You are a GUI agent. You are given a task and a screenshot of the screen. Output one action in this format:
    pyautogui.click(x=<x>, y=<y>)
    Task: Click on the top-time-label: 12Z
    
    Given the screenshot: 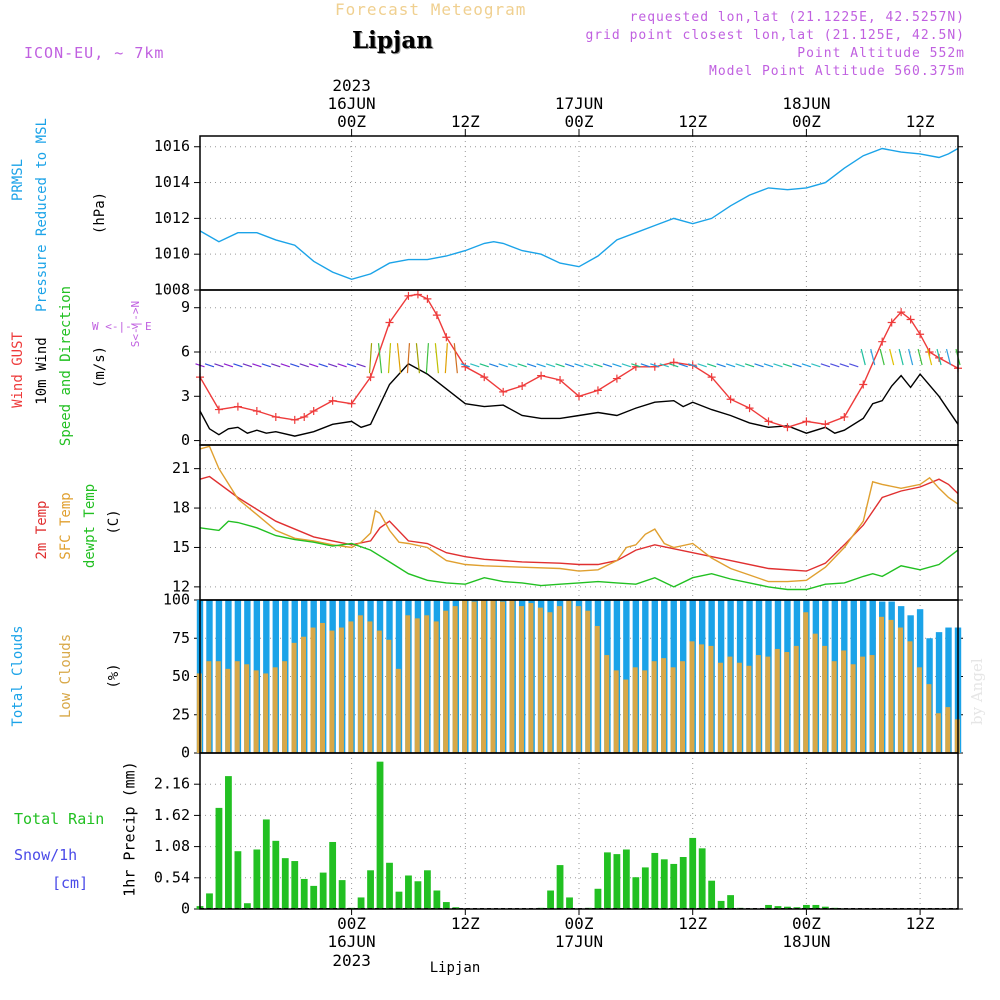 What is the action you would take?
    pyautogui.click(x=465, y=121)
    